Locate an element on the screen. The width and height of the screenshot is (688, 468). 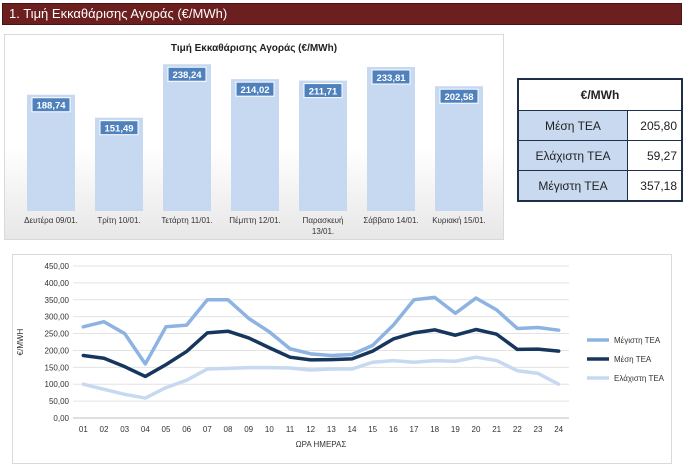
x-tick-label: 08 is located at coordinates (228, 429).